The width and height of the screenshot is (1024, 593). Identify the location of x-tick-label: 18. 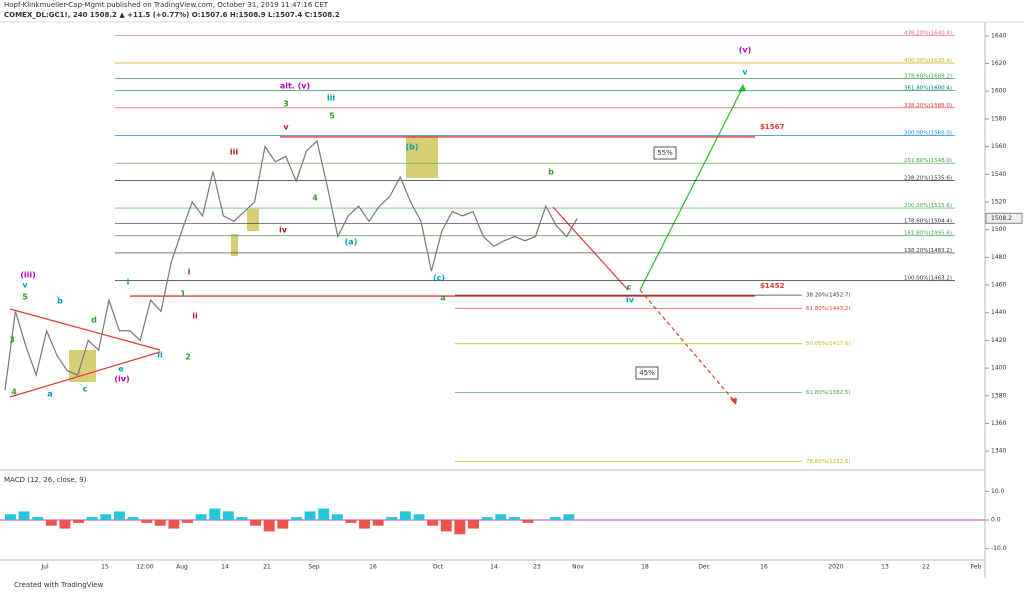
(645, 567).